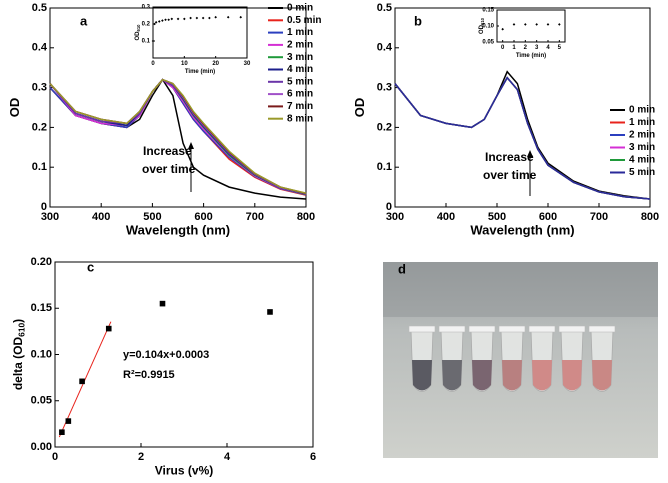 The height and width of the screenshot is (483, 668). What do you see at coordinates (384, 88) in the screenshot?
I see `y-tick-label: 0.3` at bounding box center [384, 88].